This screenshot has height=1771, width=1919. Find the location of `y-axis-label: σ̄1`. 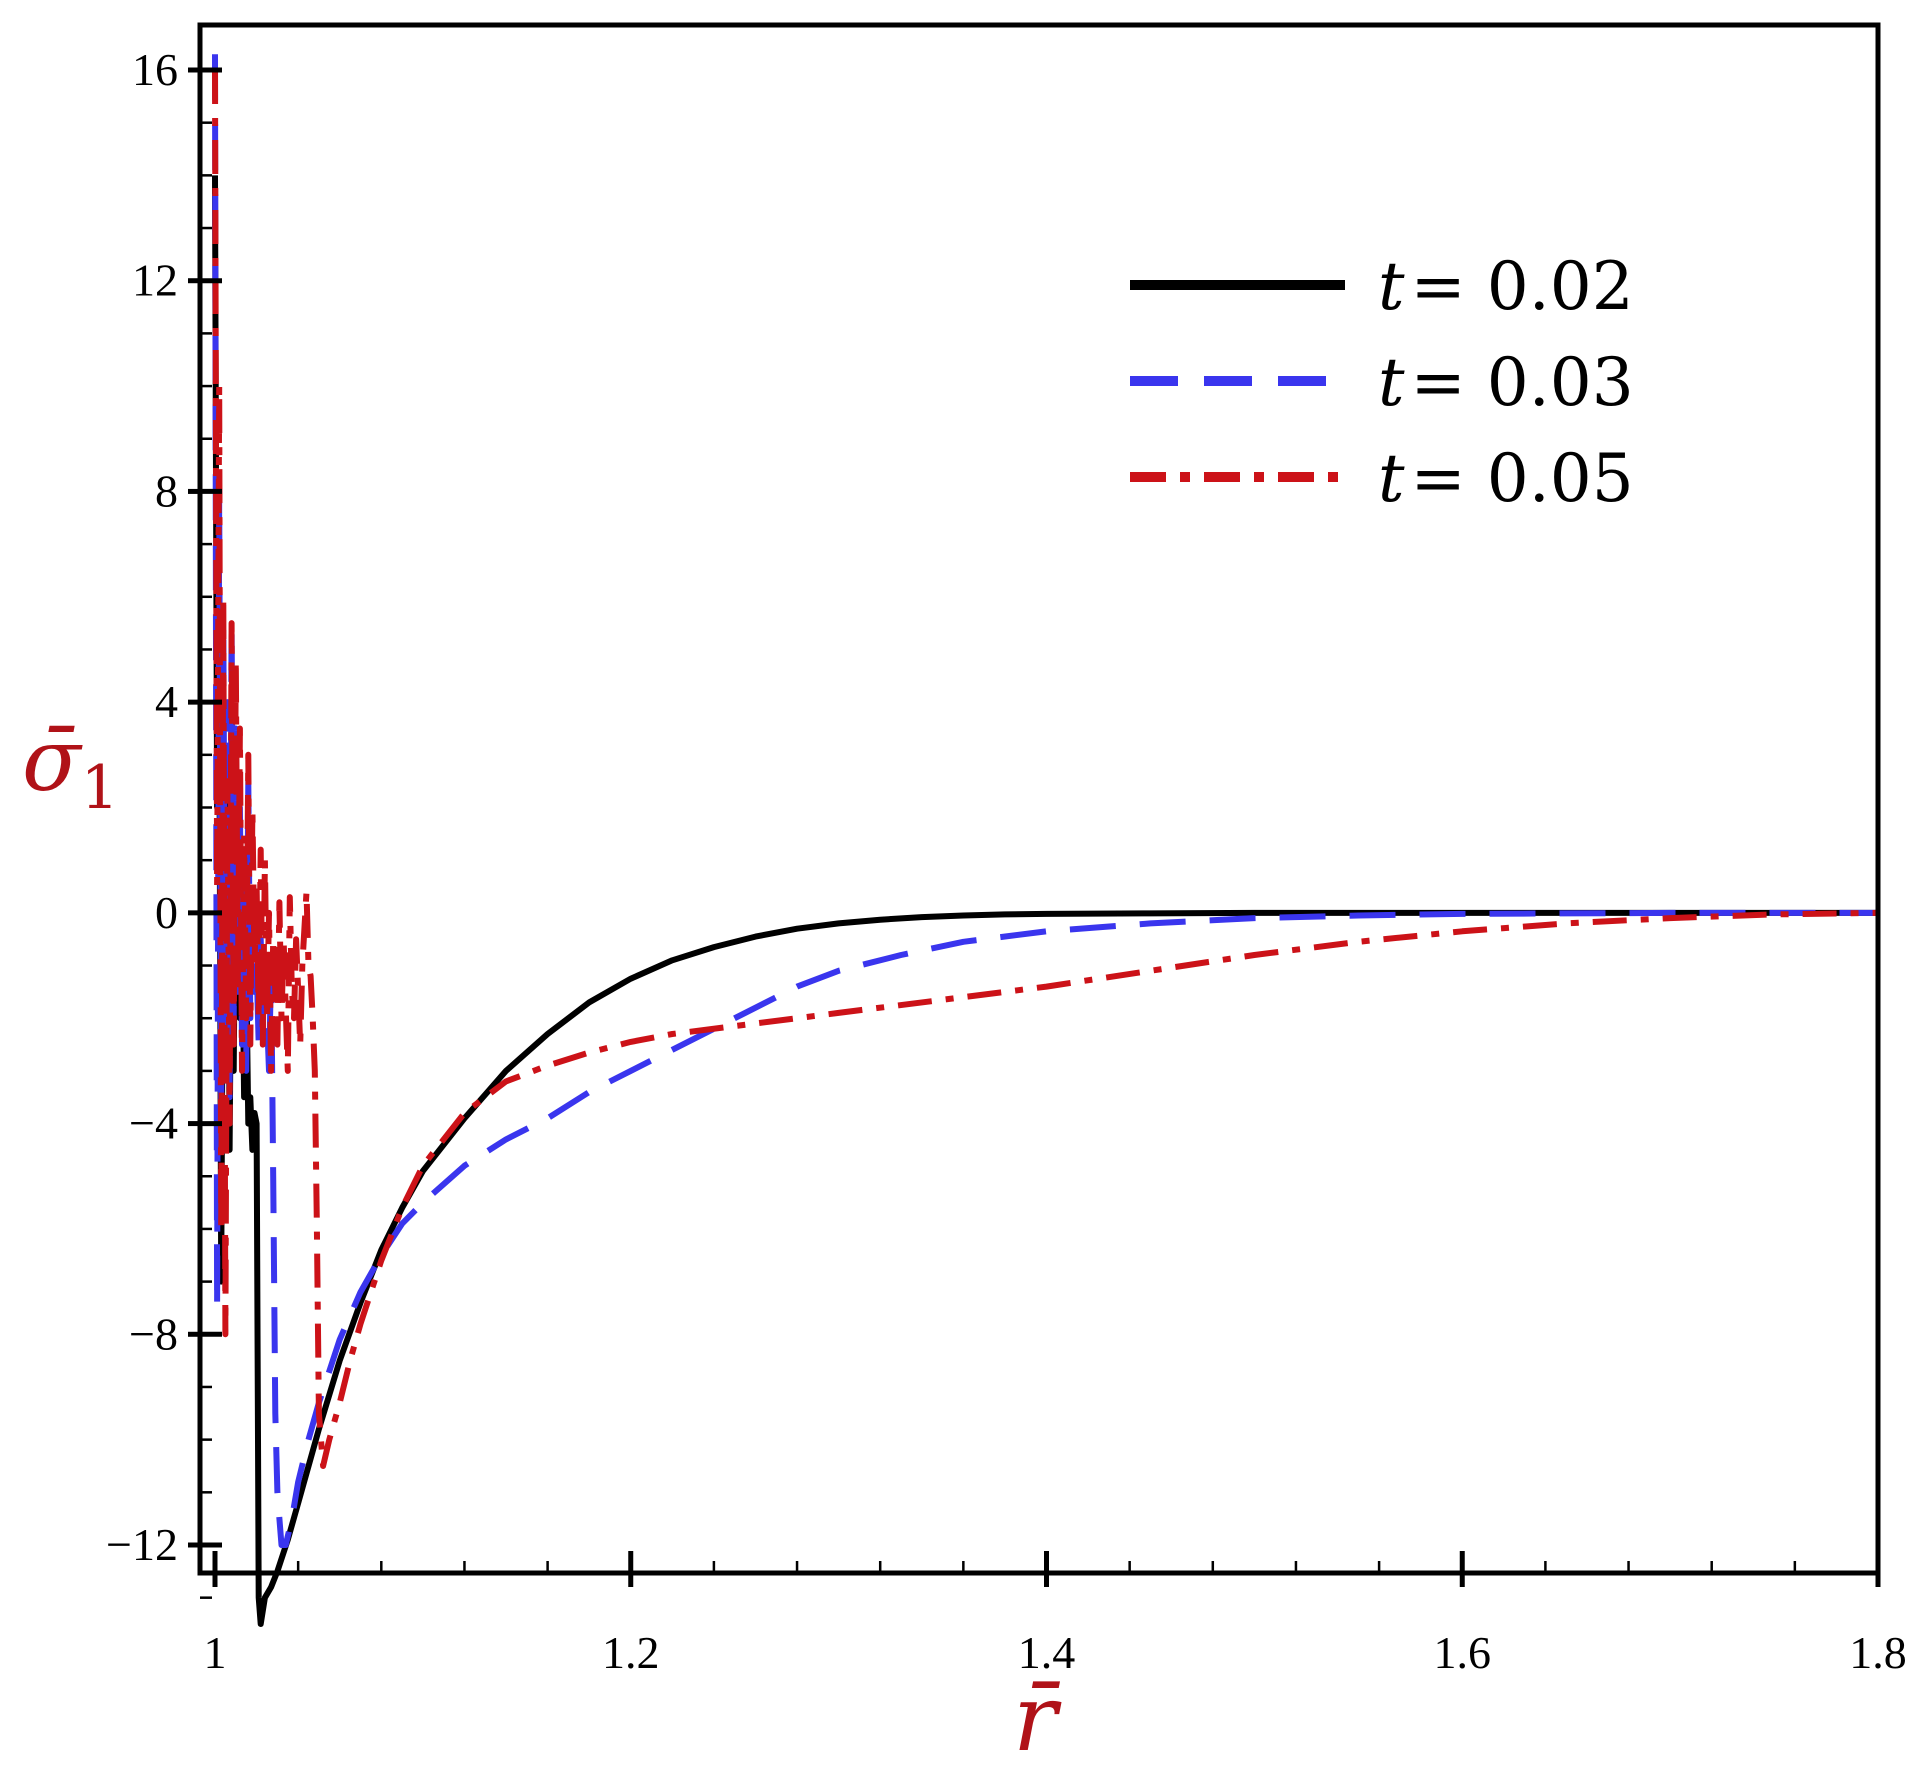

y-axis-label: σ̄1 is located at coordinates (70, 767).